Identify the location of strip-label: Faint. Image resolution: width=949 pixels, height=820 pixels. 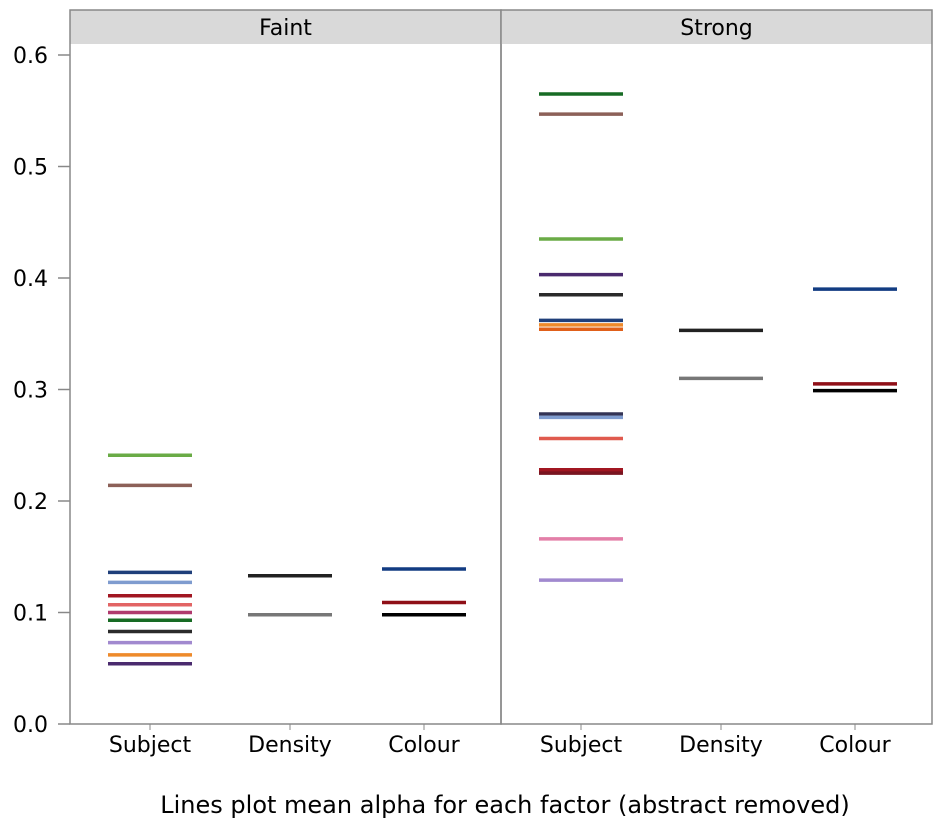
(285, 28).